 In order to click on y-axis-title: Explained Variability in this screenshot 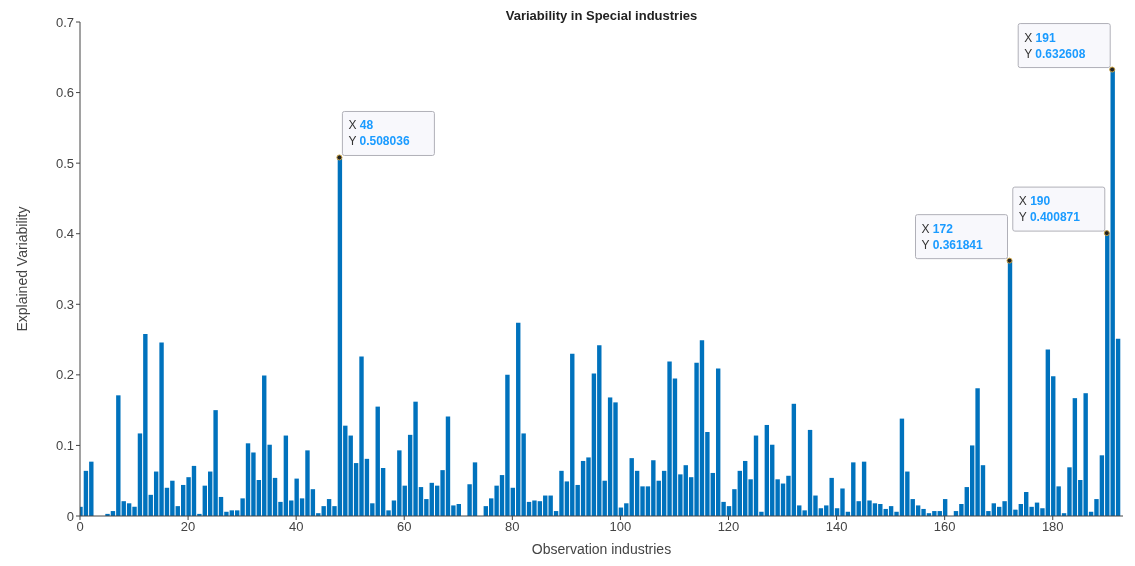, I will do `click(21, 269)`.